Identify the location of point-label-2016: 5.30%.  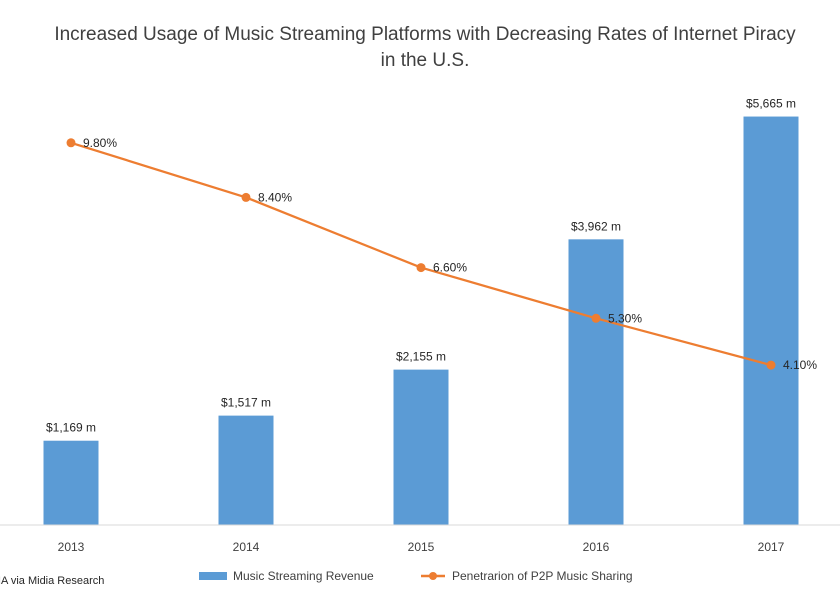
(625, 318).